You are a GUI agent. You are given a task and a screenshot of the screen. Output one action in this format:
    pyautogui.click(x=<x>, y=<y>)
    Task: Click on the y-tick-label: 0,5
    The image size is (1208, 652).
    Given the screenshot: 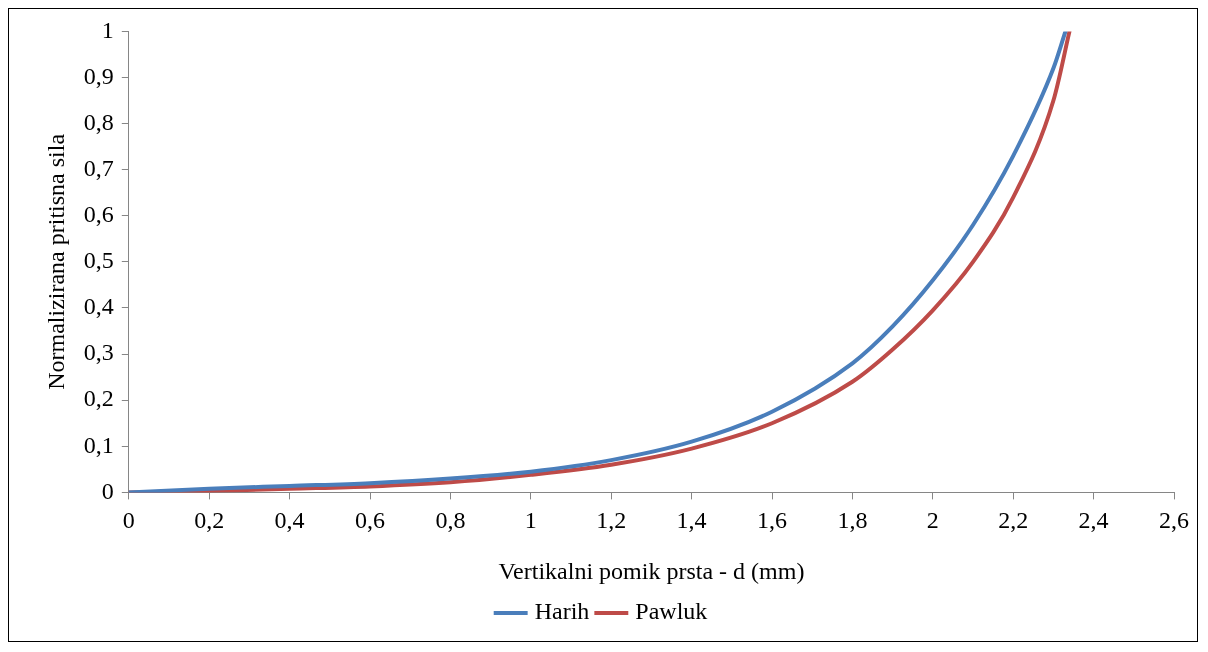 What is the action you would take?
    pyautogui.click(x=98, y=260)
    